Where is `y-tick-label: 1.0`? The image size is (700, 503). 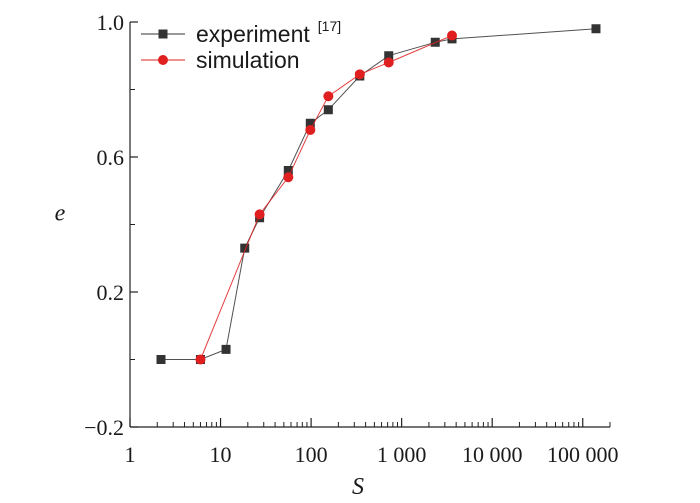 y-tick-label: 1.0 is located at coordinates (111, 22).